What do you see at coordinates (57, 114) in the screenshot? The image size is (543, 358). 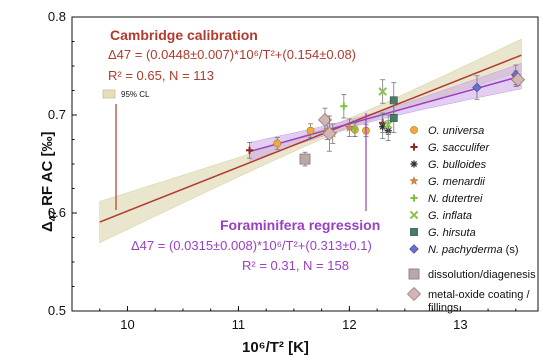 I see `y-tick-label: 0.7` at bounding box center [57, 114].